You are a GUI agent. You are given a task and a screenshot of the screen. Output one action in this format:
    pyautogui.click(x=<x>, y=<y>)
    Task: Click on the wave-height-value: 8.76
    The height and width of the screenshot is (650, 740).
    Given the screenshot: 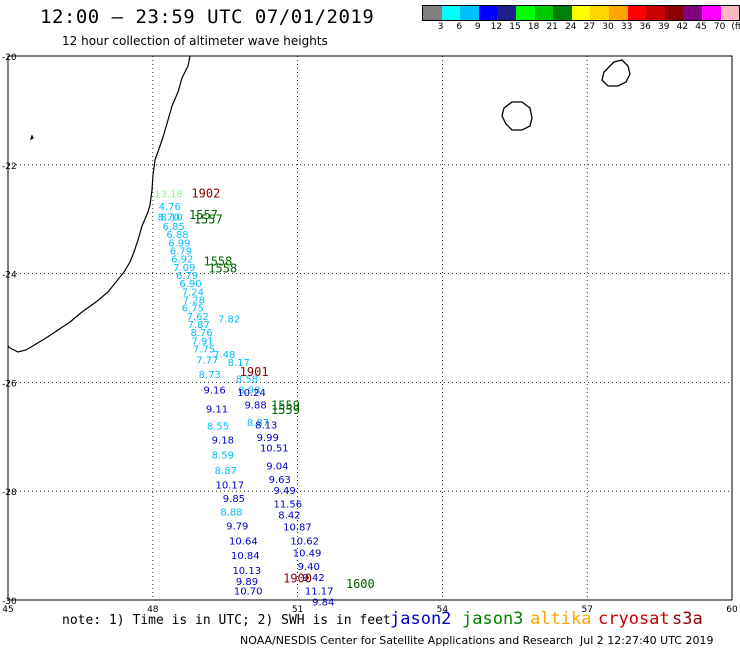 What is the action you would take?
    pyautogui.click(x=201, y=333)
    